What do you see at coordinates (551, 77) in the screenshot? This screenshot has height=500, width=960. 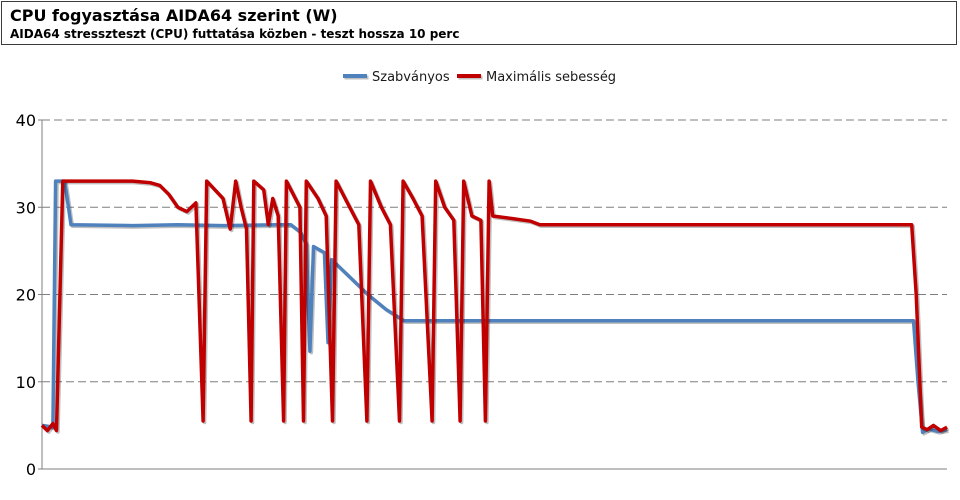 I see `legend-label-1: Maximális sebesség` at bounding box center [551, 77].